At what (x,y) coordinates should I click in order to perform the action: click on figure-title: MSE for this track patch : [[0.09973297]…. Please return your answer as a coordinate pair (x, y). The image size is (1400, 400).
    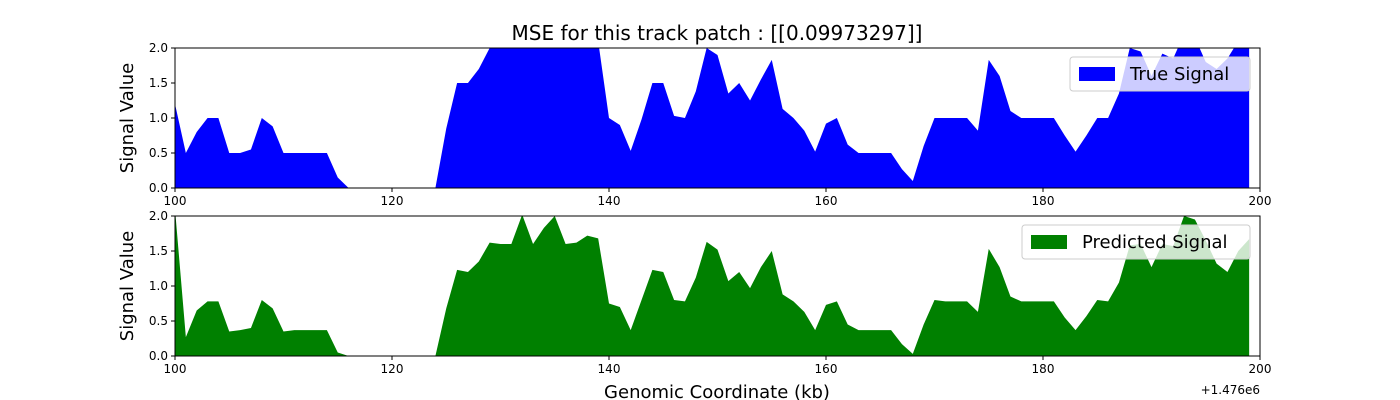
    Looking at the image, I should click on (717, 33).